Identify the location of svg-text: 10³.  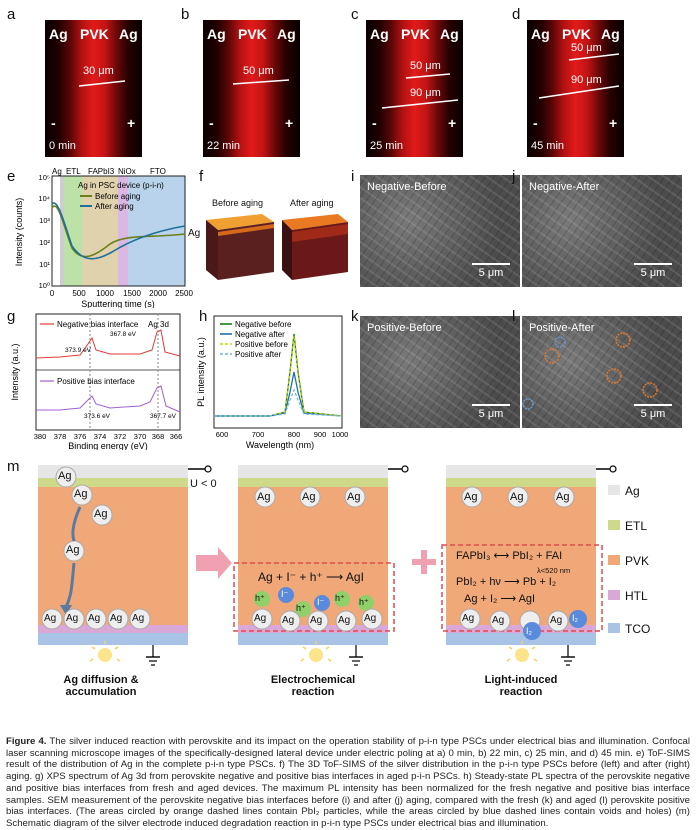
(44, 220).